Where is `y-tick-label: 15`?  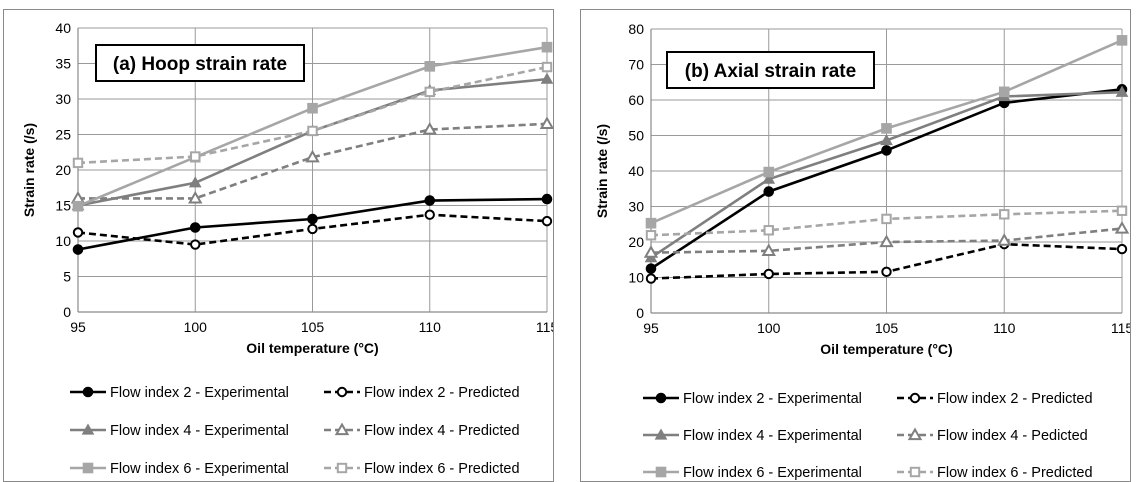 y-tick-label: 15 is located at coordinates (63, 206).